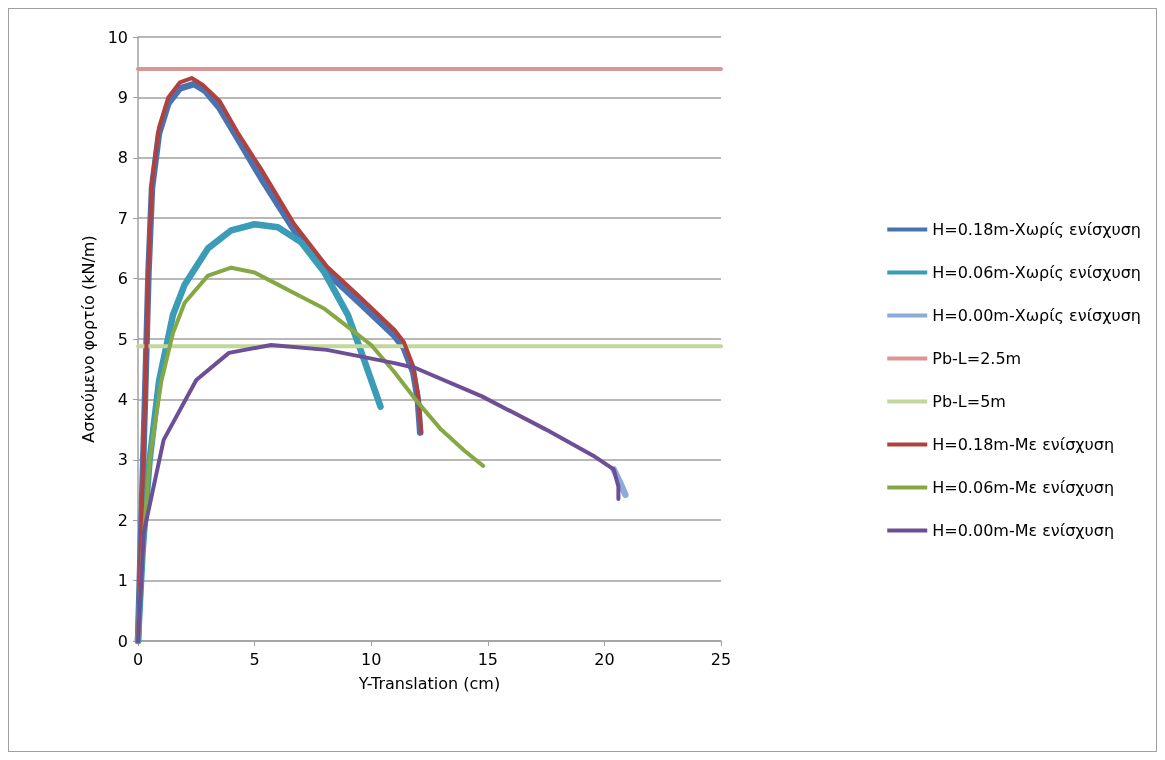 The width and height of the screenshot is (1165, 760). I want to click on x-tick-label: 25, so click(721, 659).